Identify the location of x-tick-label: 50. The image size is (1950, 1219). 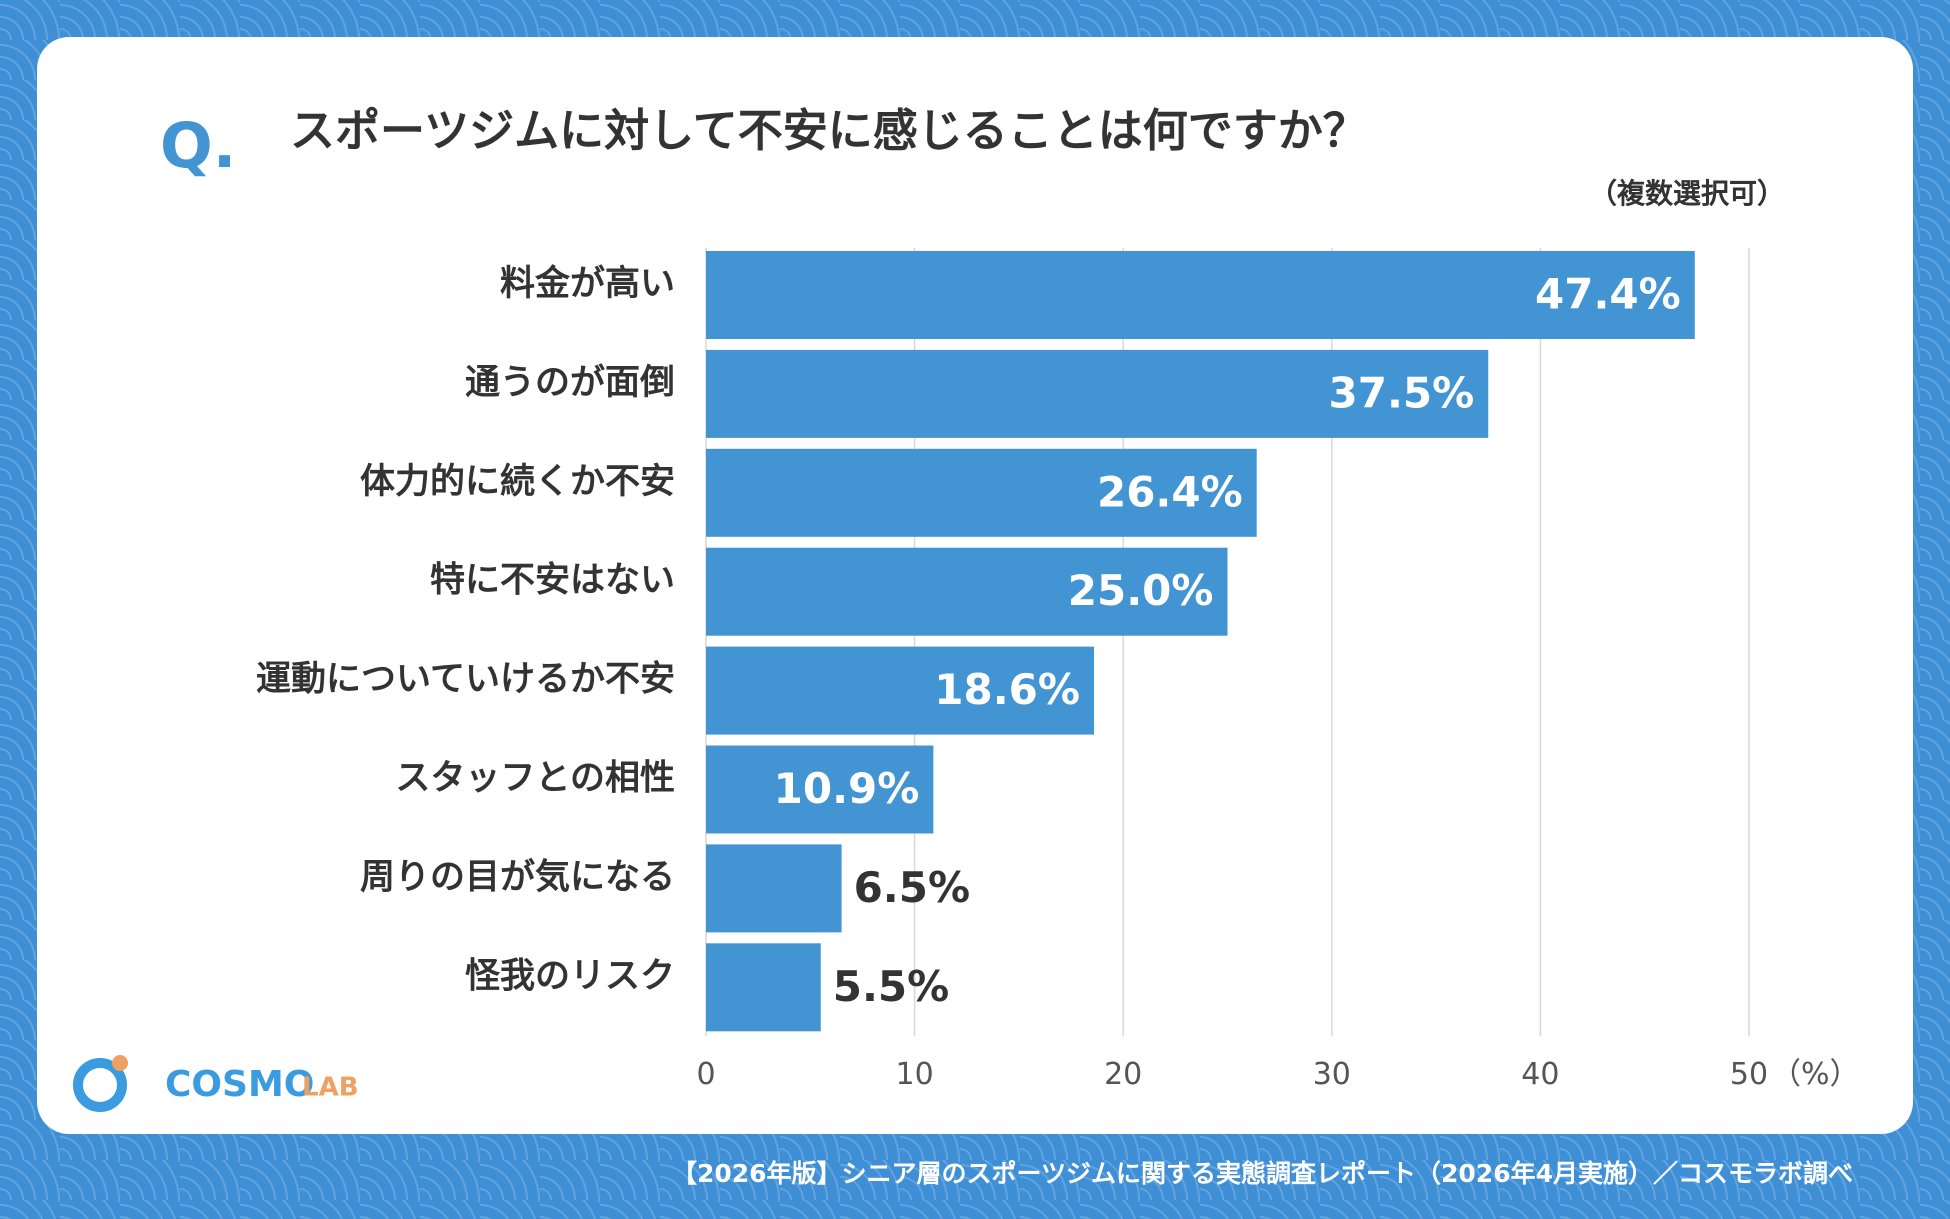
(1749, 1074).